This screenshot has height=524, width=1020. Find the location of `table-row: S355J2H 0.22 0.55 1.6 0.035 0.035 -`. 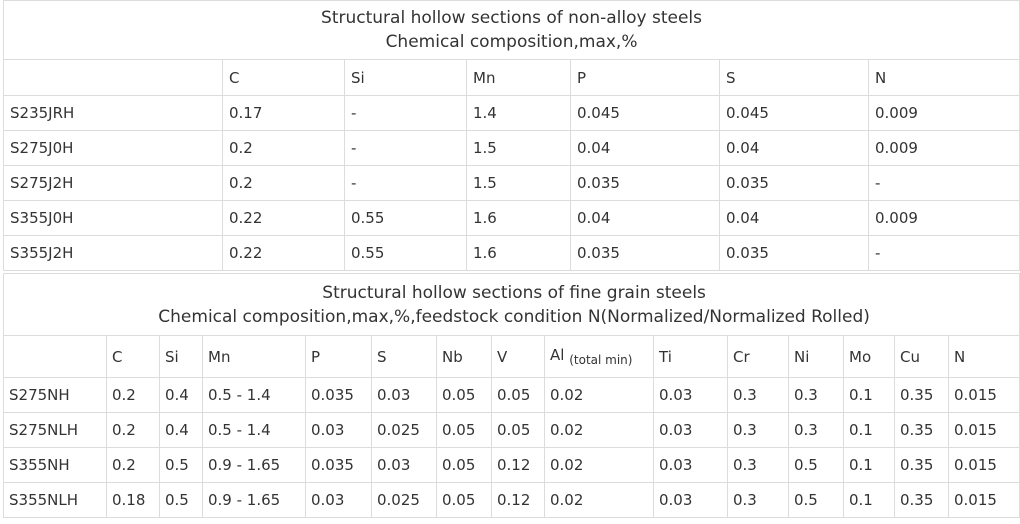

table-row: S355J2H 0.22 0.55 1.6 0.035 0.035 - is located at coordinates (511, 253).